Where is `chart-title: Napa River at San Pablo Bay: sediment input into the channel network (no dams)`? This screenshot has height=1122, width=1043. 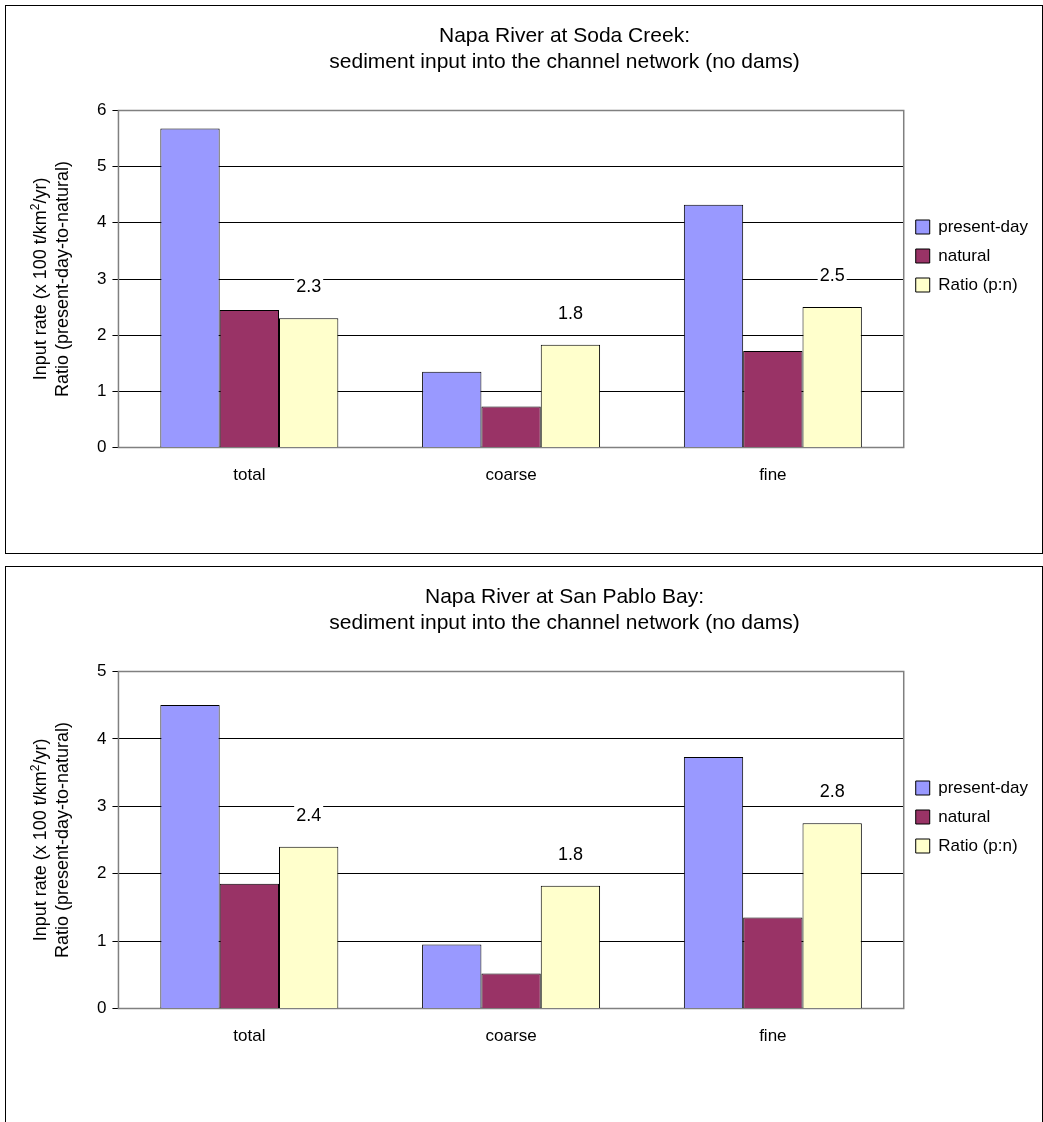 chart-title: Napa River at San Pablo Bay: sediment input into the channel network (no dams) is located at coordinates (564, 608).